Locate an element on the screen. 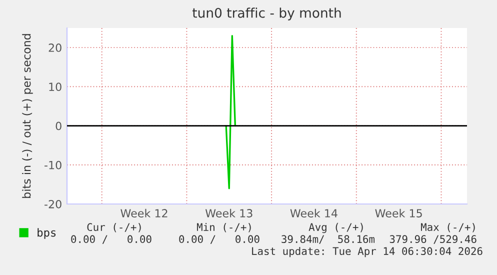 This screenshot has height=275, width=497. y-tick-label: 20 is located at coordinates (55, 48).